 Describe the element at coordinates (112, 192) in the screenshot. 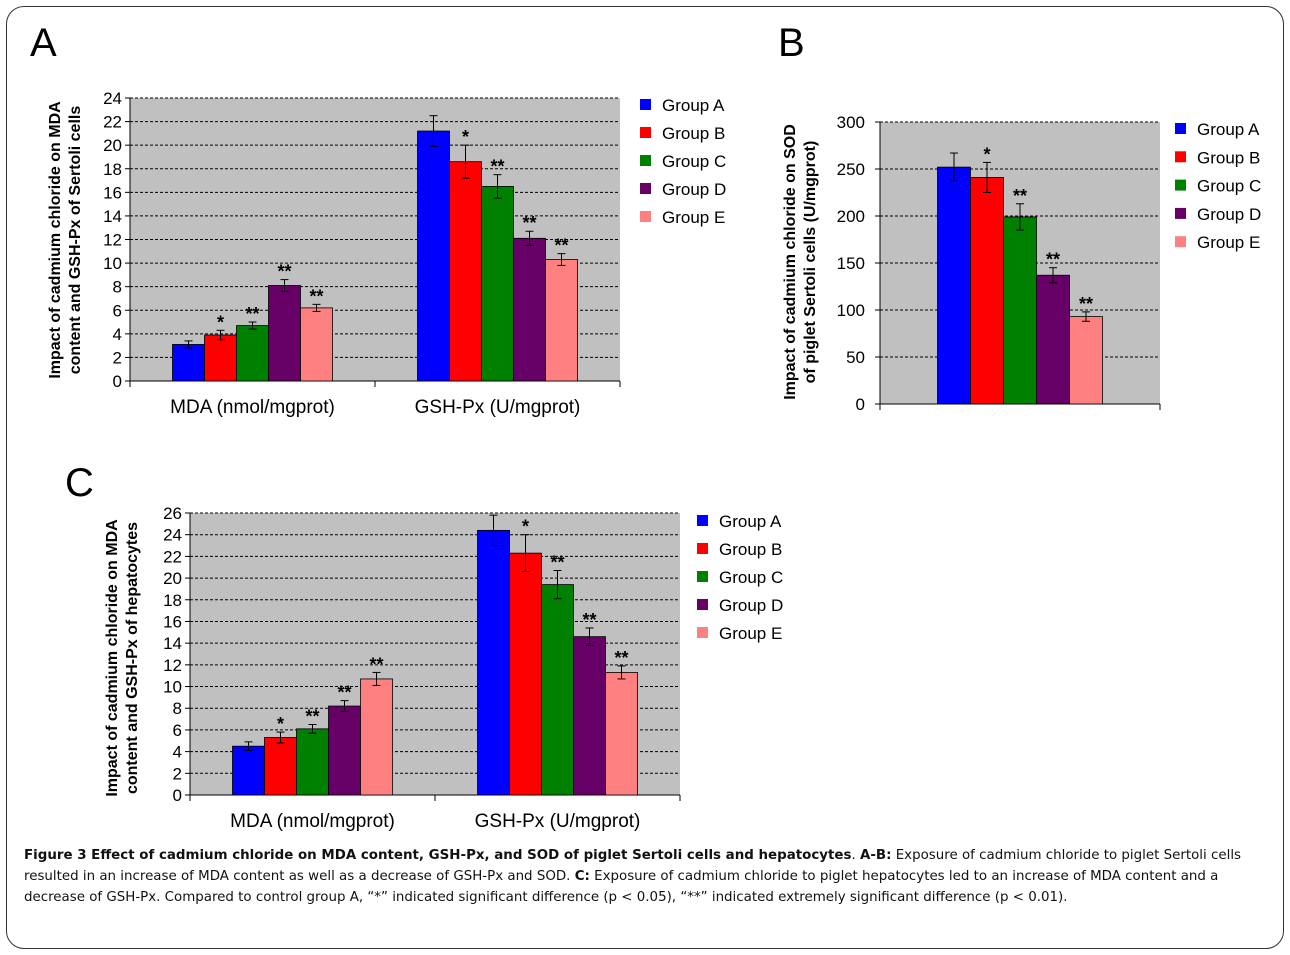

I see `panel-a-y-tick-label: 16` at that location.